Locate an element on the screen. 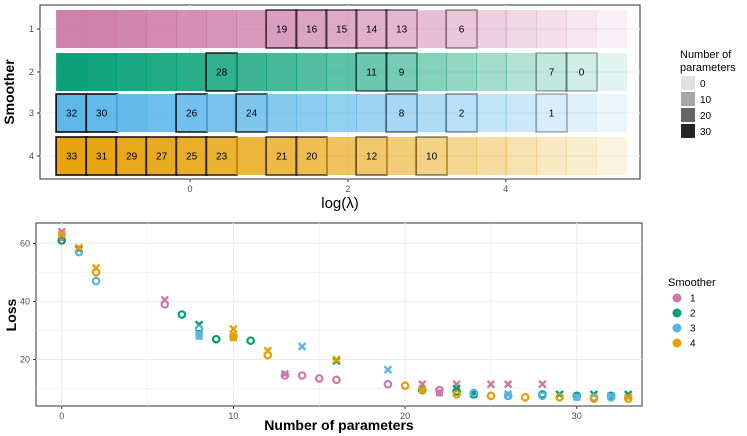 The height and width of the screenshot is (436, 747). cell-label: 24 is located at coordinates (252, 114).